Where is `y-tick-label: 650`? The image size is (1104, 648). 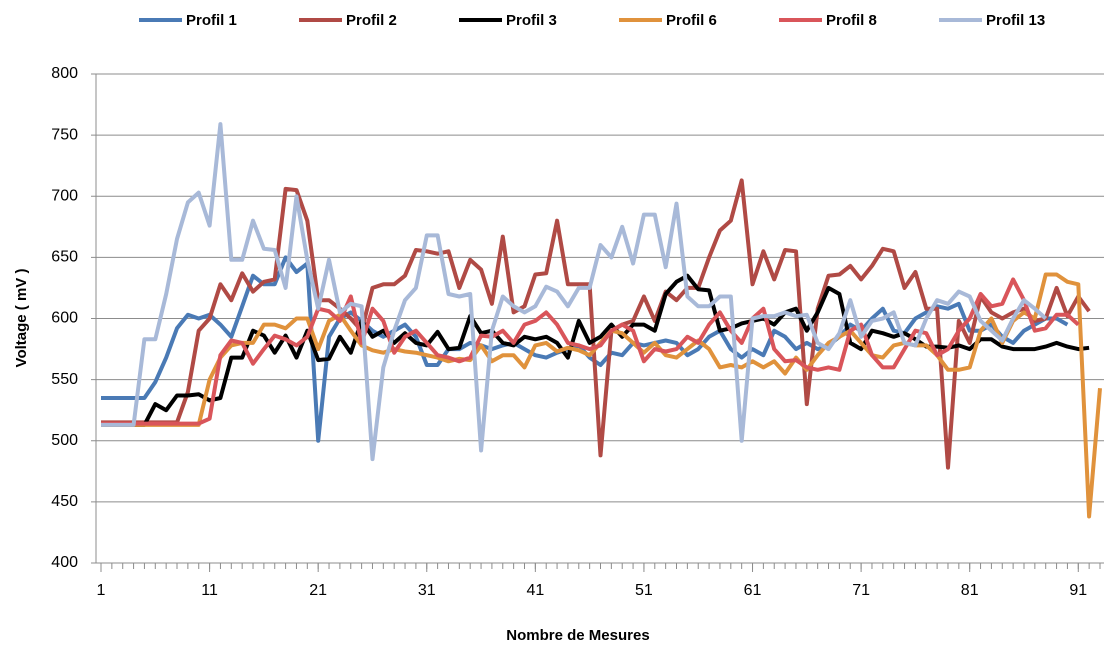 y-tick-label: 650 is located at coordinates (64, 257).